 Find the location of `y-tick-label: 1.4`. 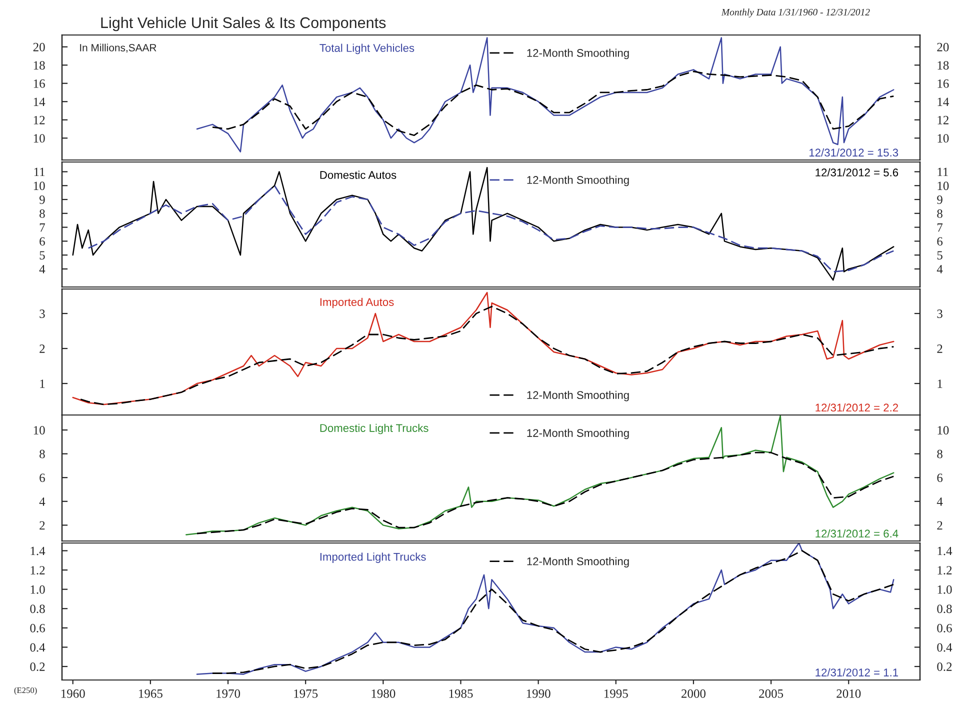

y-tick-label: 1.4 is located at coordinates (38, 551).